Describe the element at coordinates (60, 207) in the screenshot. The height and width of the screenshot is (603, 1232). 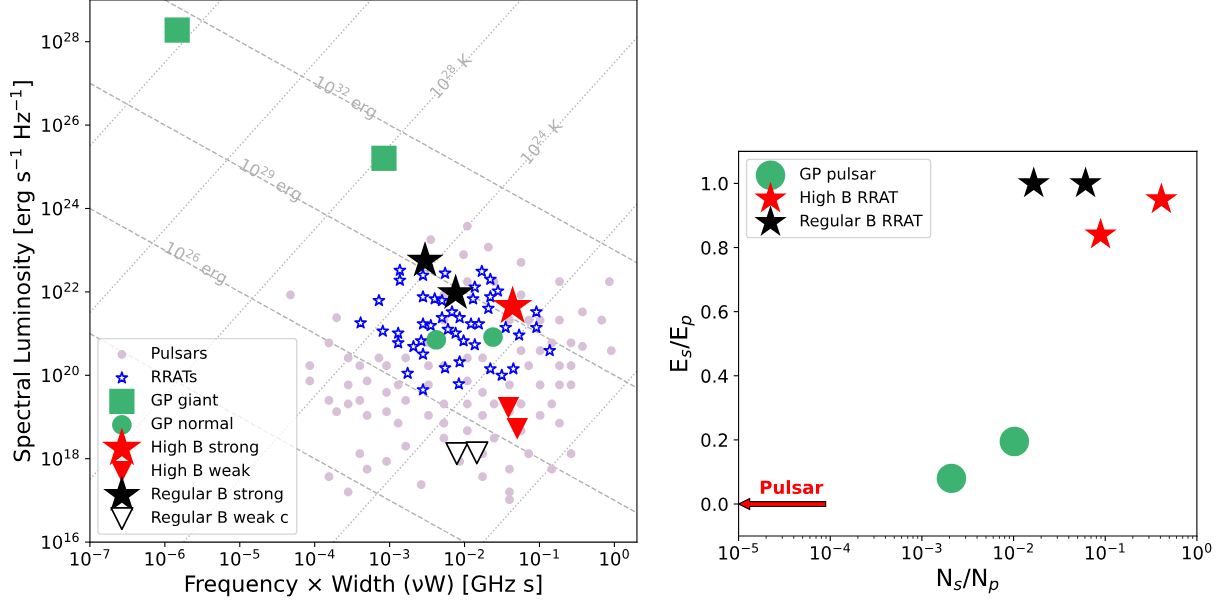
I see `y-tick-label: 10$^{24}$` at that location.